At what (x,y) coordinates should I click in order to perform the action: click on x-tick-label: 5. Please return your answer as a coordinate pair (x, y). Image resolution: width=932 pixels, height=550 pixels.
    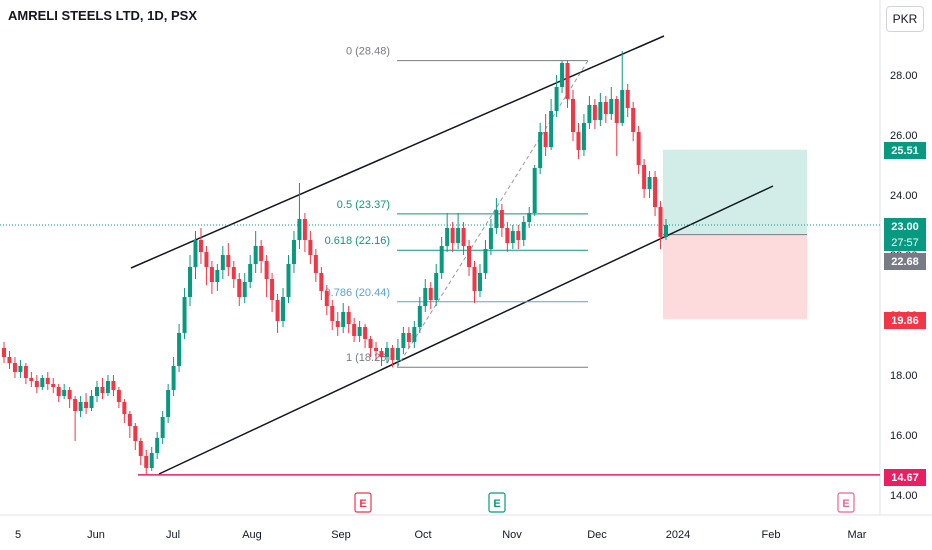
    Looking at the image, I should click on (18, 535).